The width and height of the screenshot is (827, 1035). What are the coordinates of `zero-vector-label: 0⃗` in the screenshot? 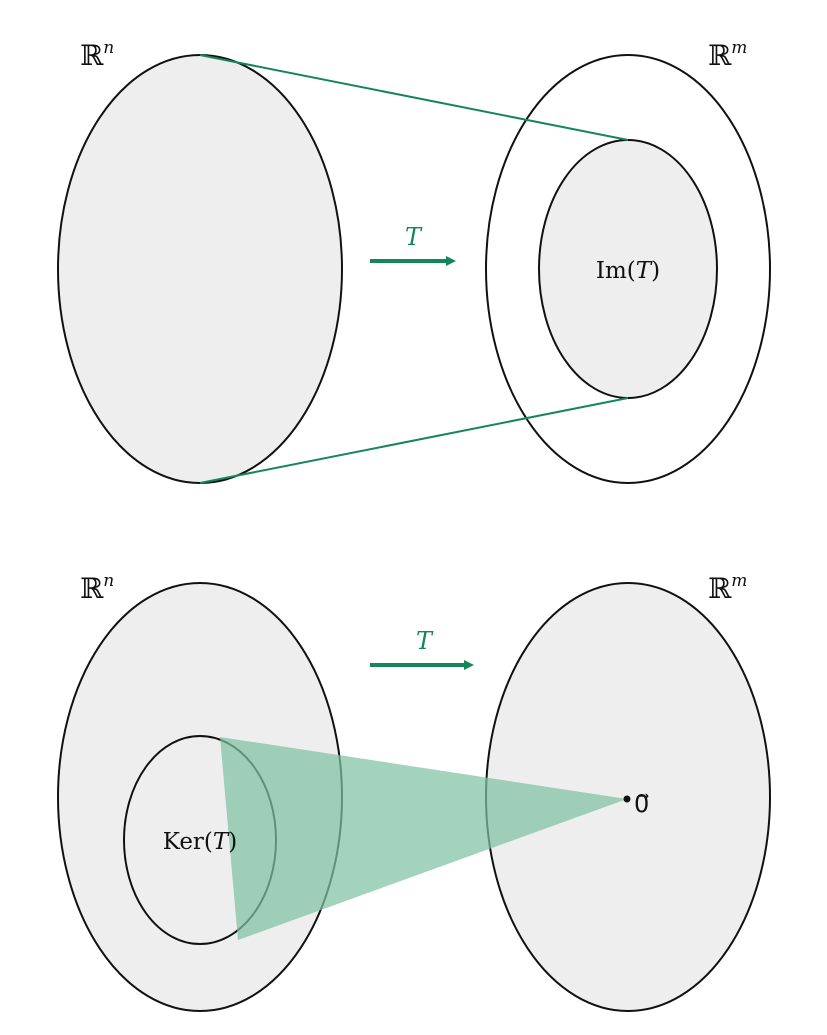 It's located at (641, 804).